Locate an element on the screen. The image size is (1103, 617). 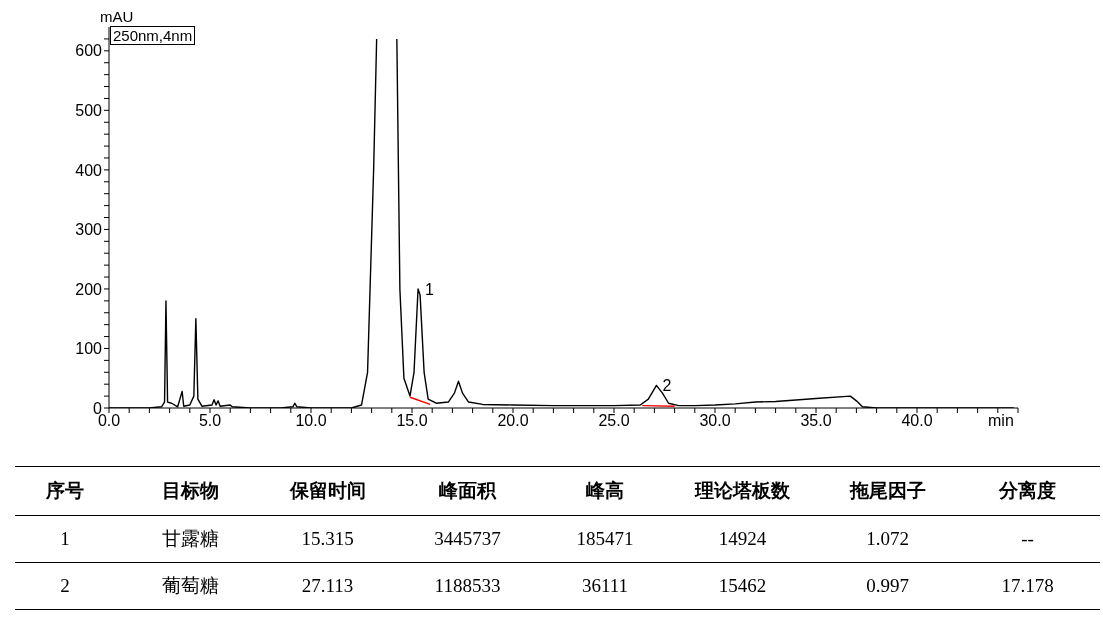
text: 峰面积 is located at coordinates (468, 490).